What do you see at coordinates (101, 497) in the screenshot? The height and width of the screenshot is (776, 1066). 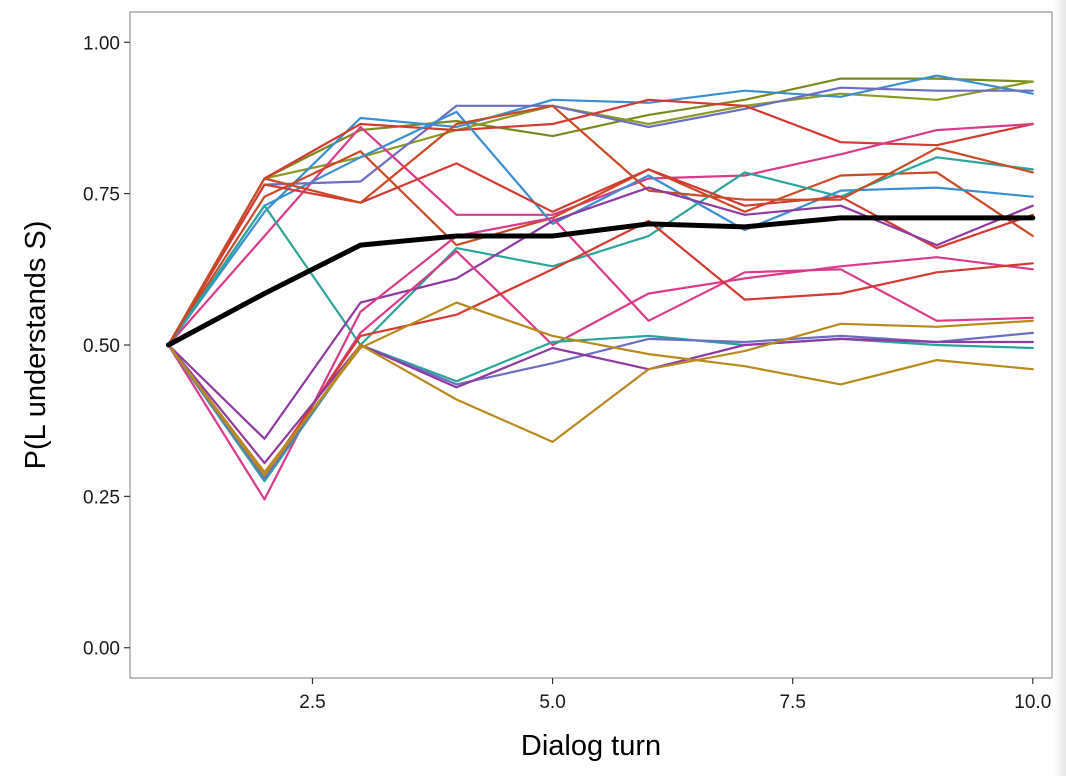 I see `y-tick-label: 0.25` at bounding box center [101, 497].